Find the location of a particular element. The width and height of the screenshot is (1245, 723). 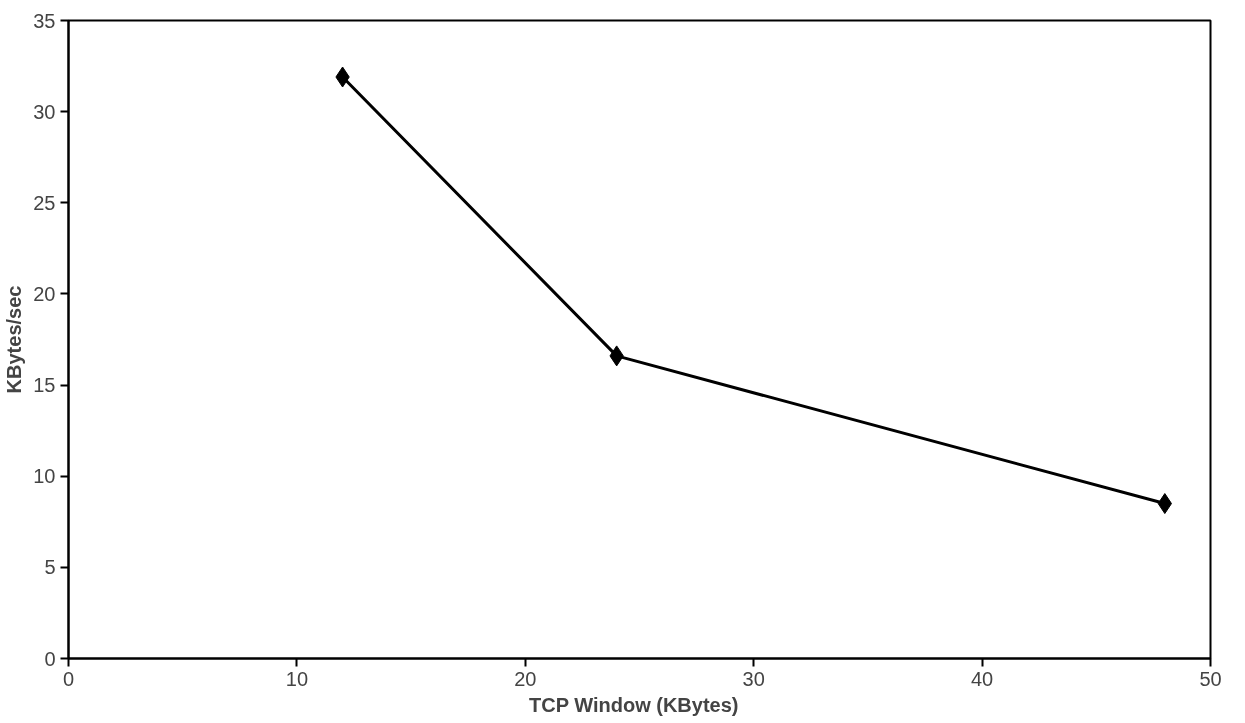

y-tick-label: 5 is located at coordinates (50, 567).